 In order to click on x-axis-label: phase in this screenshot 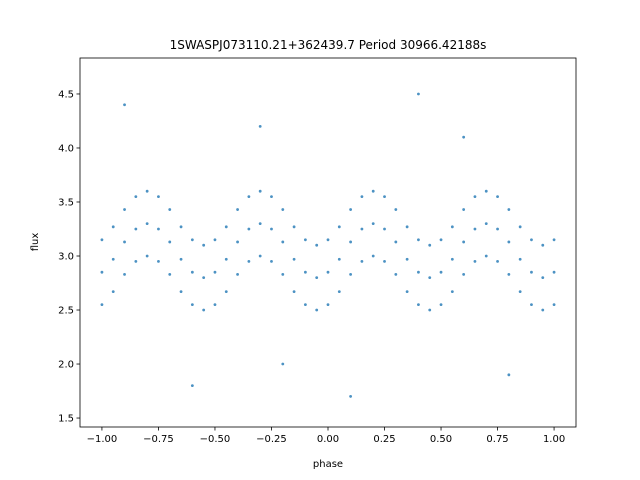, I will do `click(328, 464)`.